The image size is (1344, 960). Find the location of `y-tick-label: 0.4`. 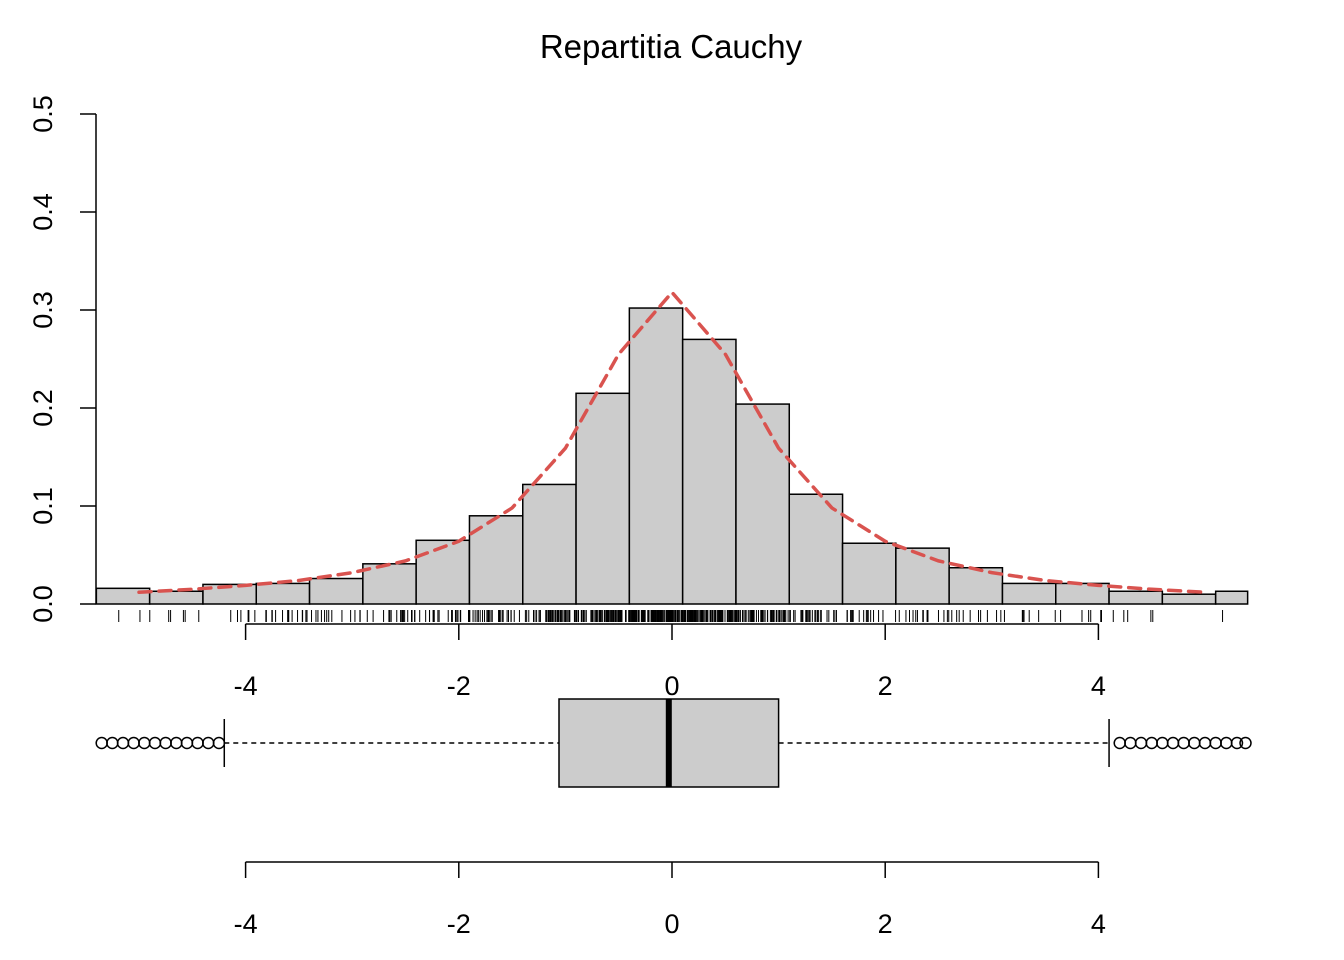

y-tick-label: 0.4 is located at coordinates (43, 212).